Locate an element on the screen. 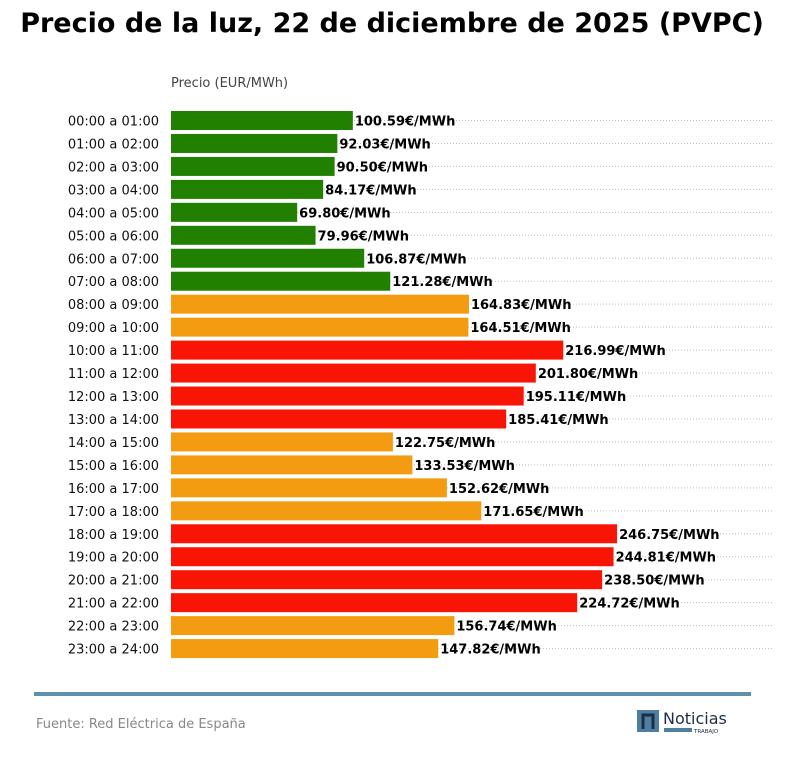  data-label: 164.83€/MWh is located at coordinates (521, 305).